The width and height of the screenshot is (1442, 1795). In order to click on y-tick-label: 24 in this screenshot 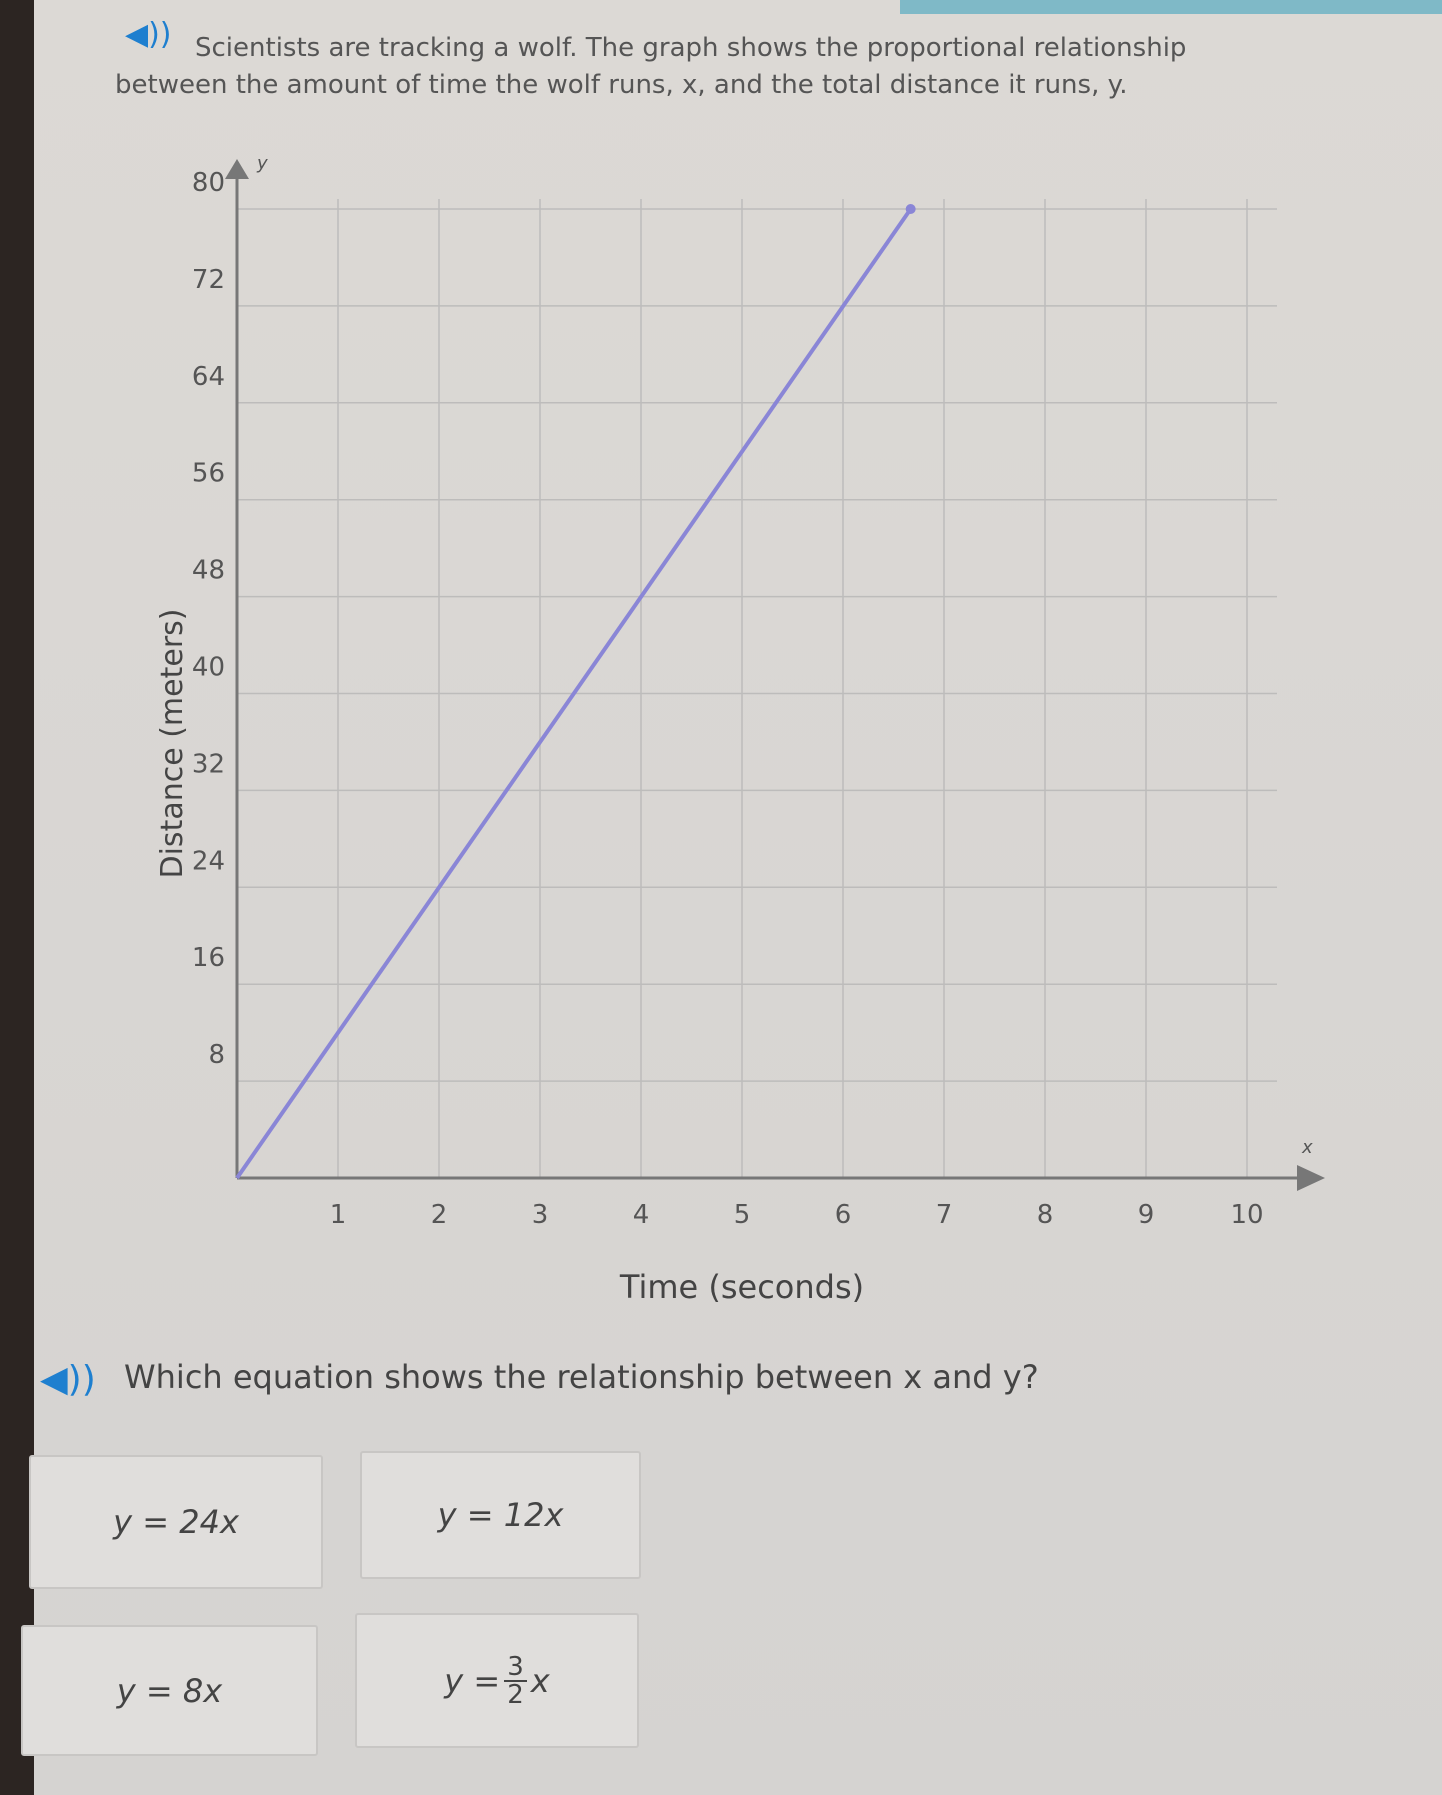, I will do `click(208, 861)`.